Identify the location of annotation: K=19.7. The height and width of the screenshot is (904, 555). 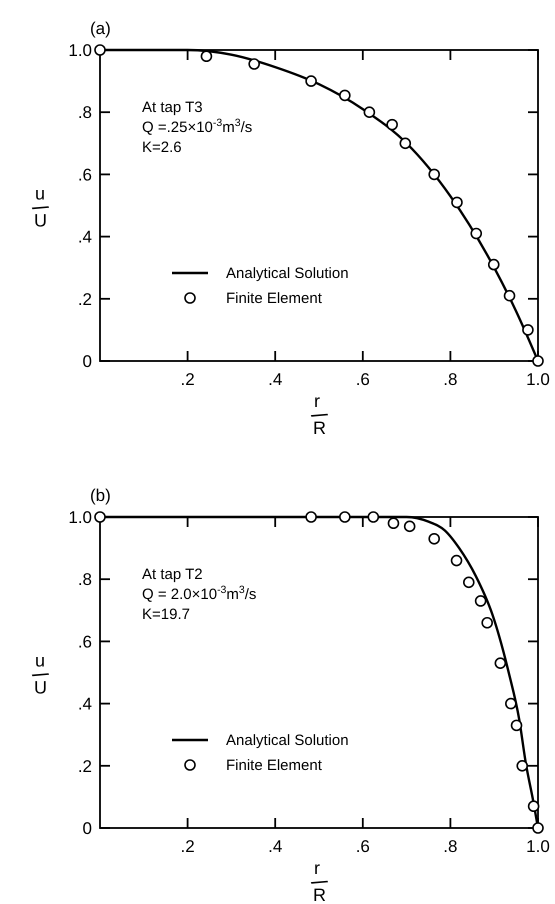
(166, 614).